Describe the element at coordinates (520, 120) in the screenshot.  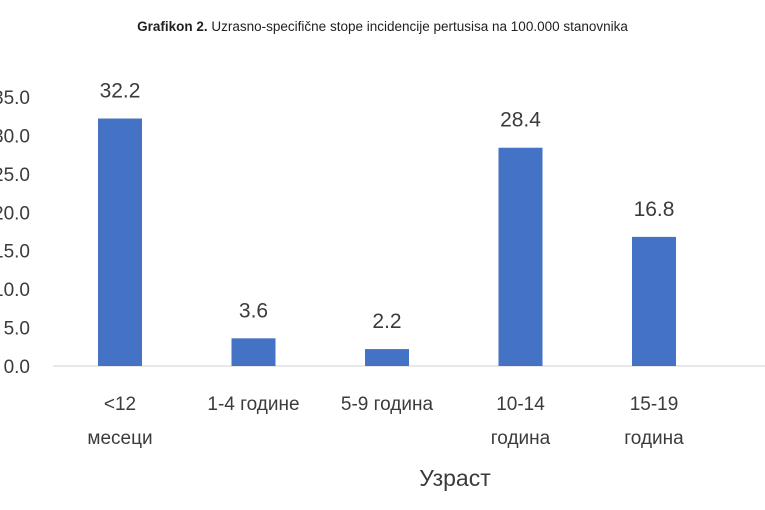
I see `data-label: 28.4` at that location.